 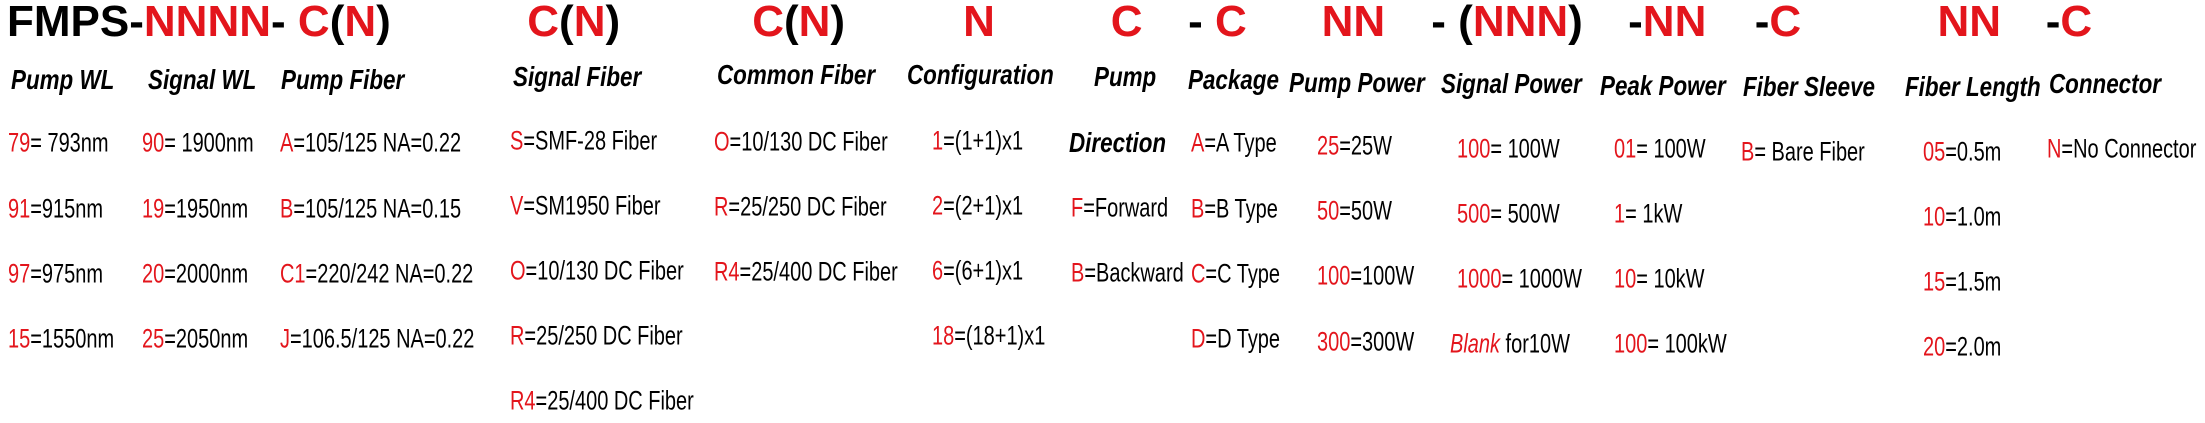 I want to click on option-entry: 15=1.5m, so click(x=1962, y=282).